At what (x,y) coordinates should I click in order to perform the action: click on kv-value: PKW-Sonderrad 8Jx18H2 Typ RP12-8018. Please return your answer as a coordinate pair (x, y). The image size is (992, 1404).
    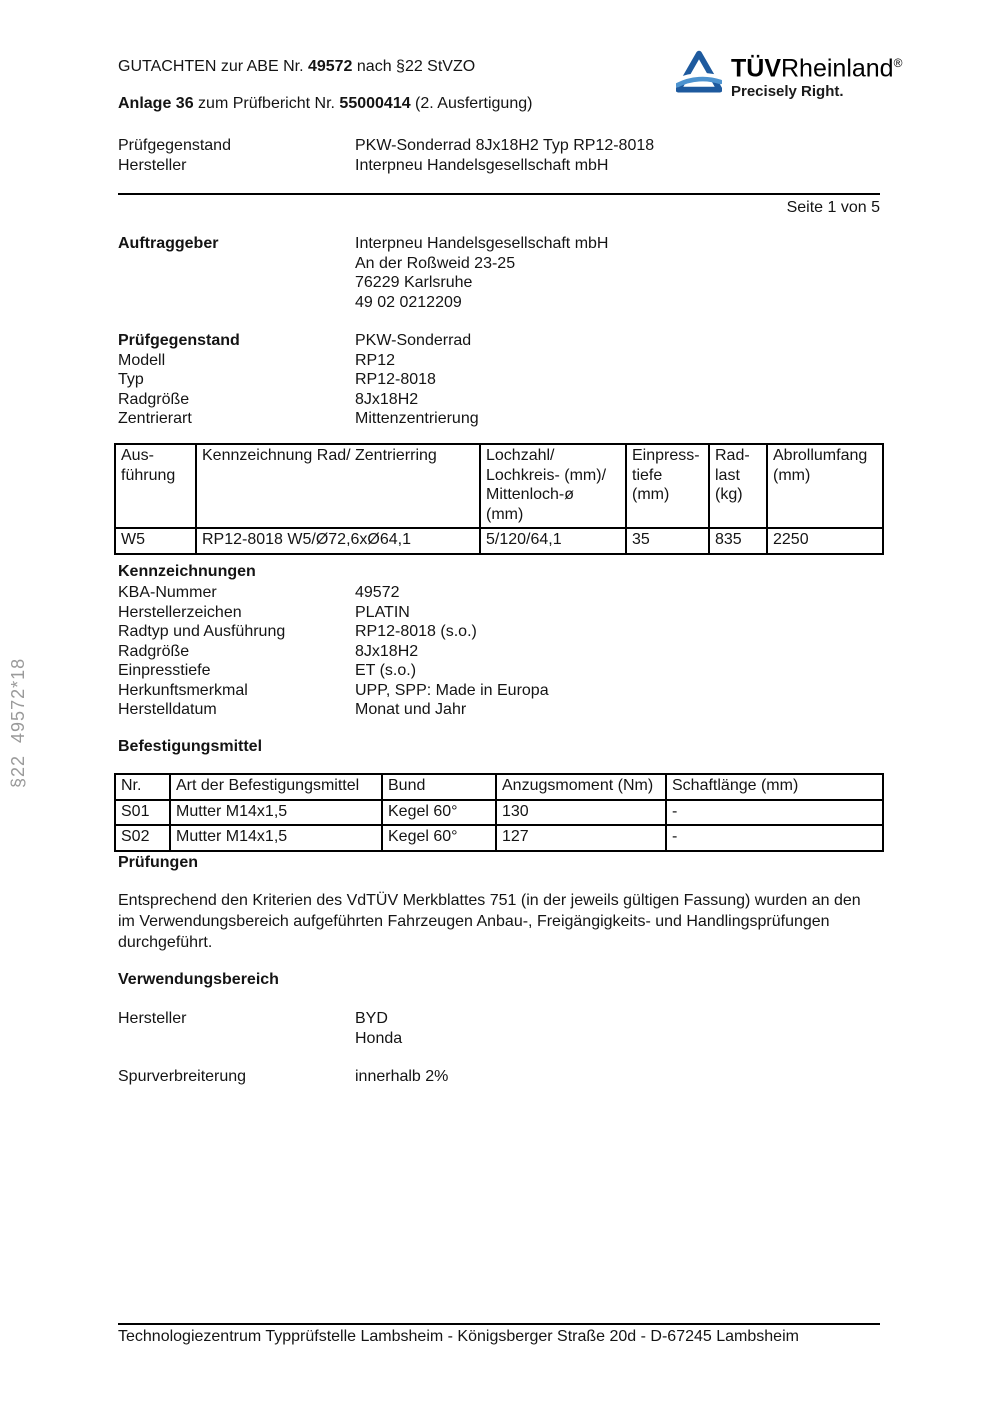
    Looking at the image, I should click on (505, 145).